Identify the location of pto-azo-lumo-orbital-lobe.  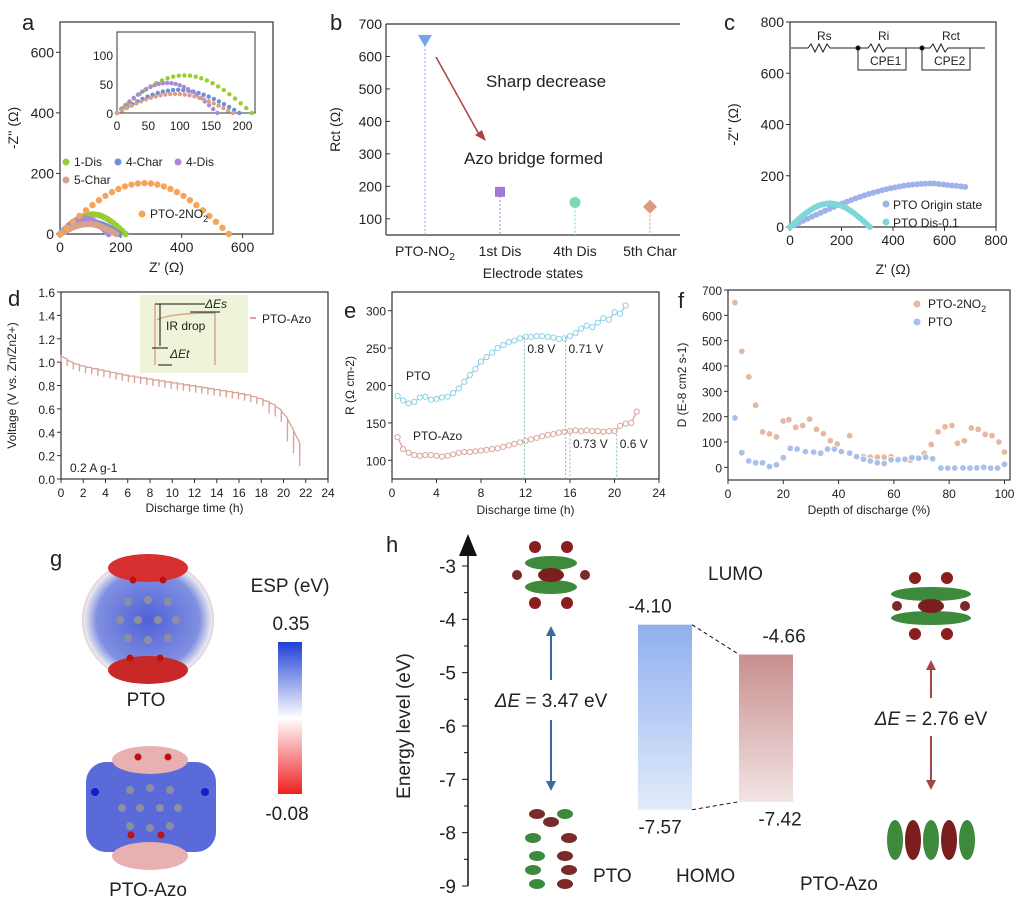
(931, 594).